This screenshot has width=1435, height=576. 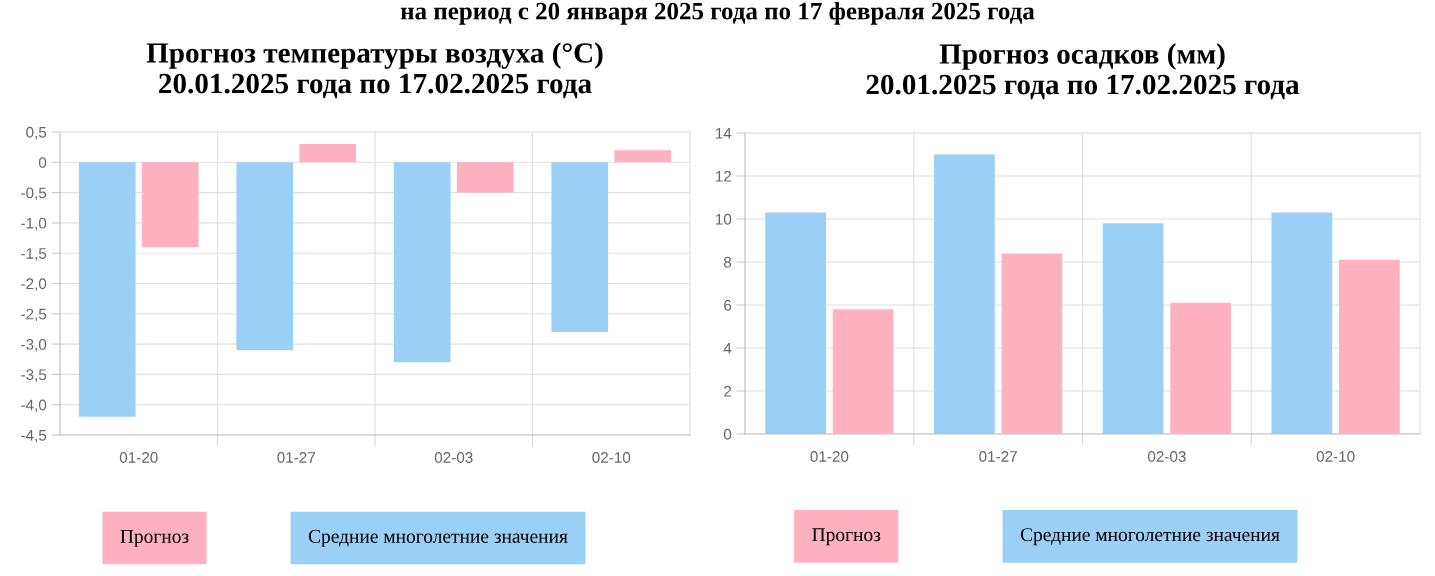 I want to click on y-tick-label: 0,5, so click(x=36, y=133).